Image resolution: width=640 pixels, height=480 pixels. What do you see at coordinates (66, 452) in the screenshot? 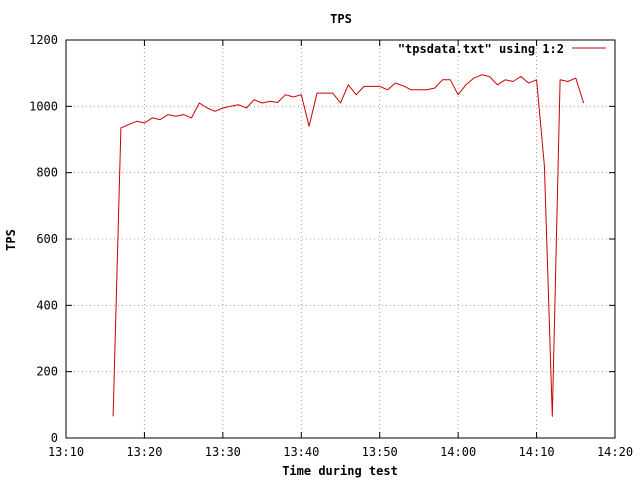
I see `x-tick-label: 13:10` at bounding box center [66, 452].